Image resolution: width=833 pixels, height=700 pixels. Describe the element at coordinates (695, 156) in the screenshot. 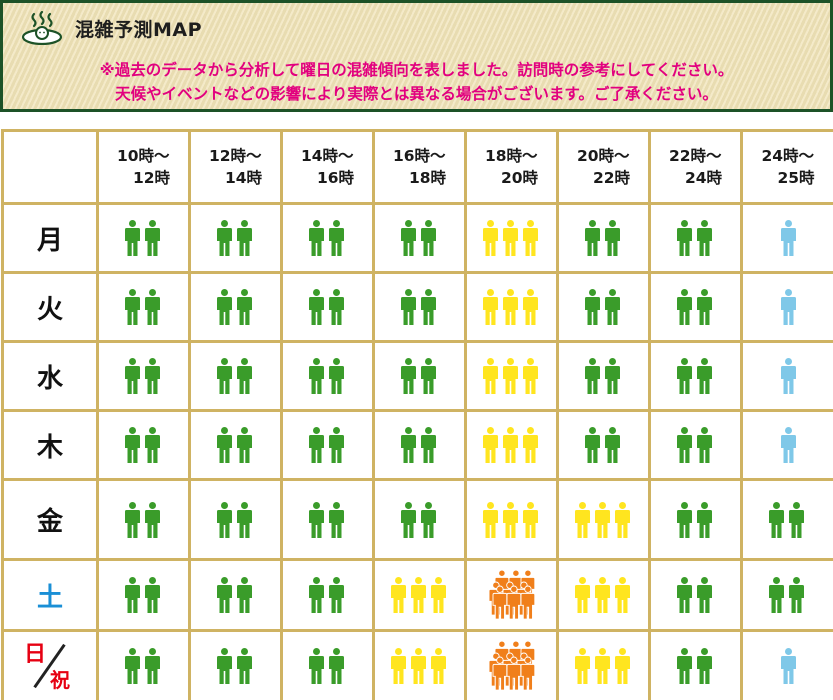

I see `time-slot-from: 22時～` at that location.